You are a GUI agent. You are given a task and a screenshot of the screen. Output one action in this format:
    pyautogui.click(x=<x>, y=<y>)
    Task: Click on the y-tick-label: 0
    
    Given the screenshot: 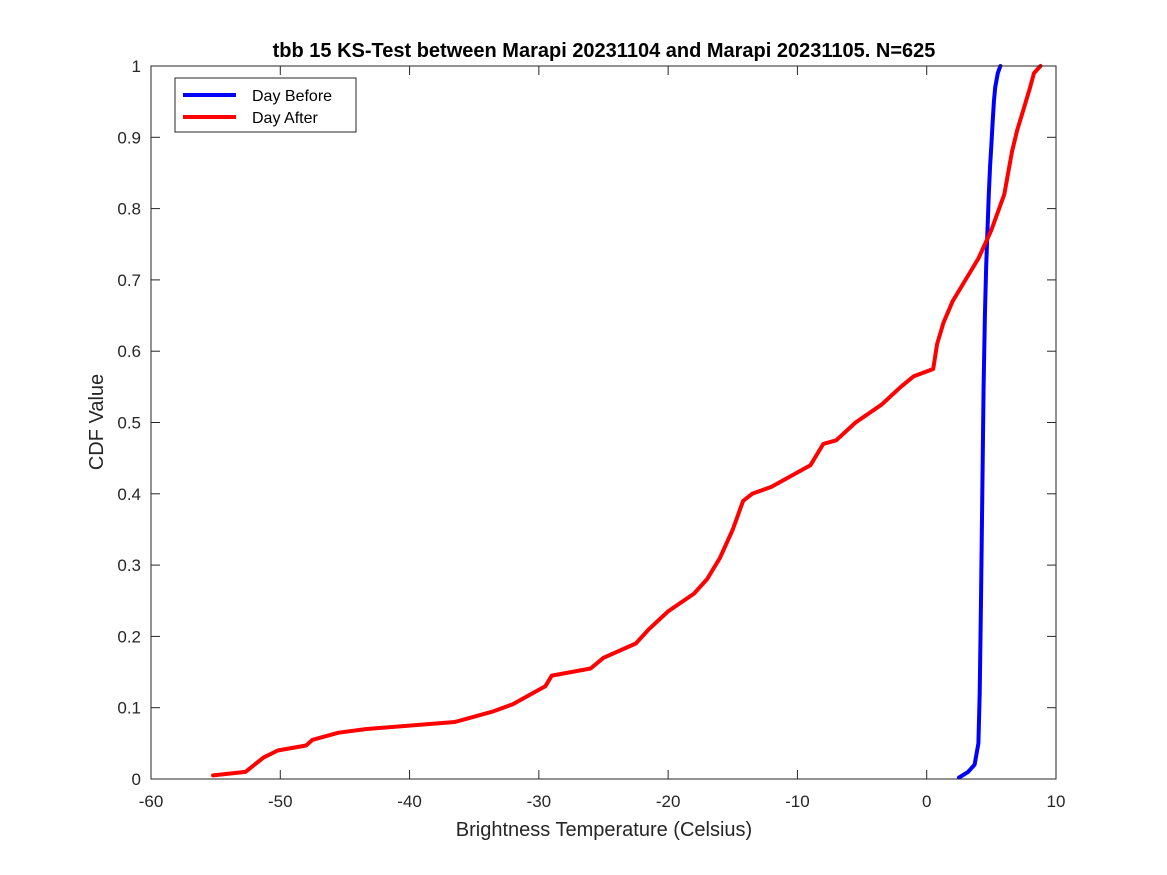 What is the action you would take?
    pyautogui.click(x=136, y=779)
    